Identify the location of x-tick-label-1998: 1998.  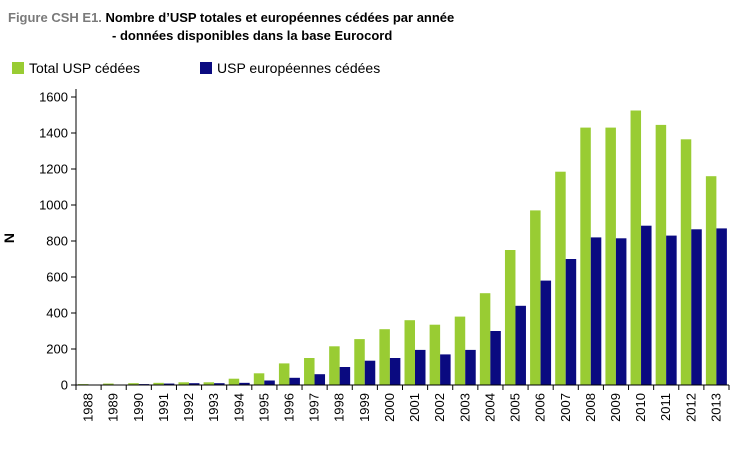
(339, 407).